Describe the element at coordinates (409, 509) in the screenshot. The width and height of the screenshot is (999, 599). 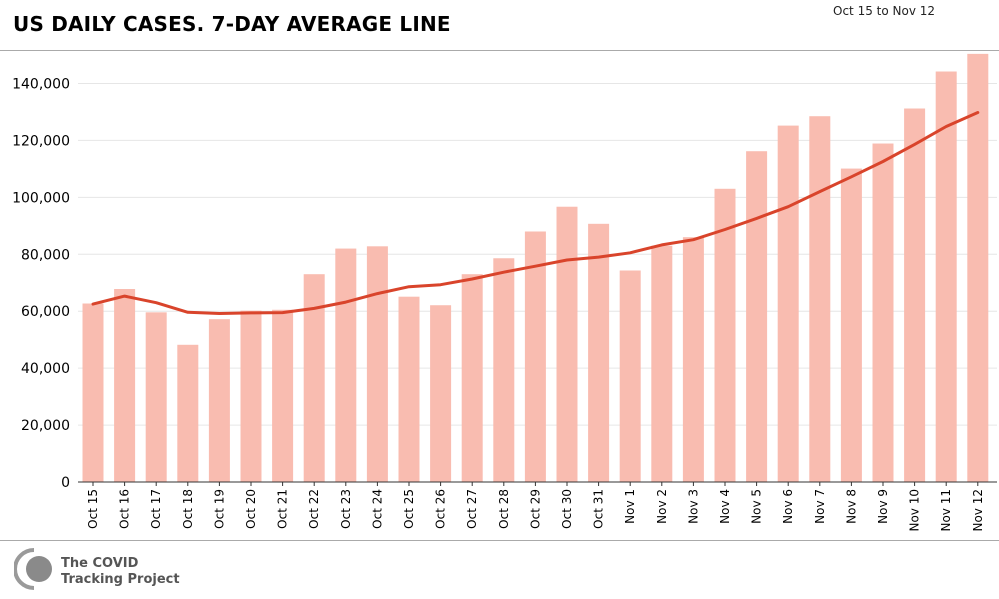
I see `x-tick-label: Oct 25` at that location.